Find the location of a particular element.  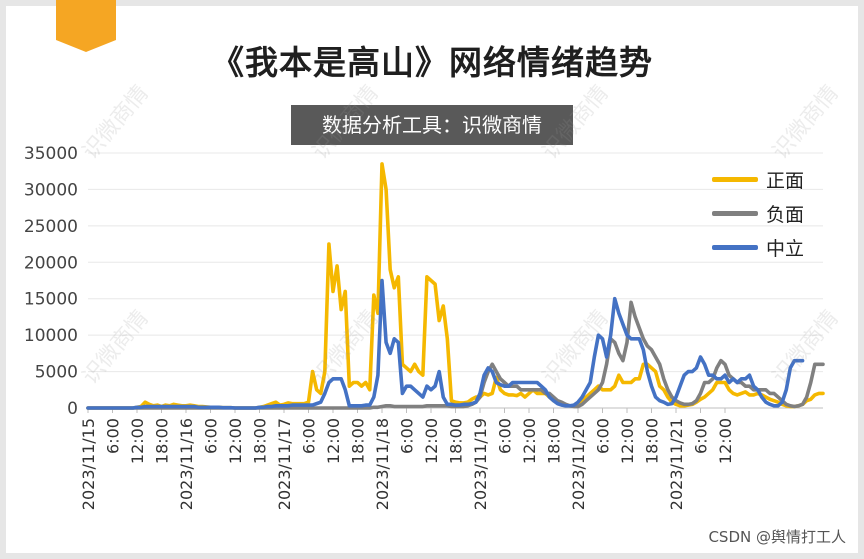

corner-tag-icon is located at coordinates (86, 26).